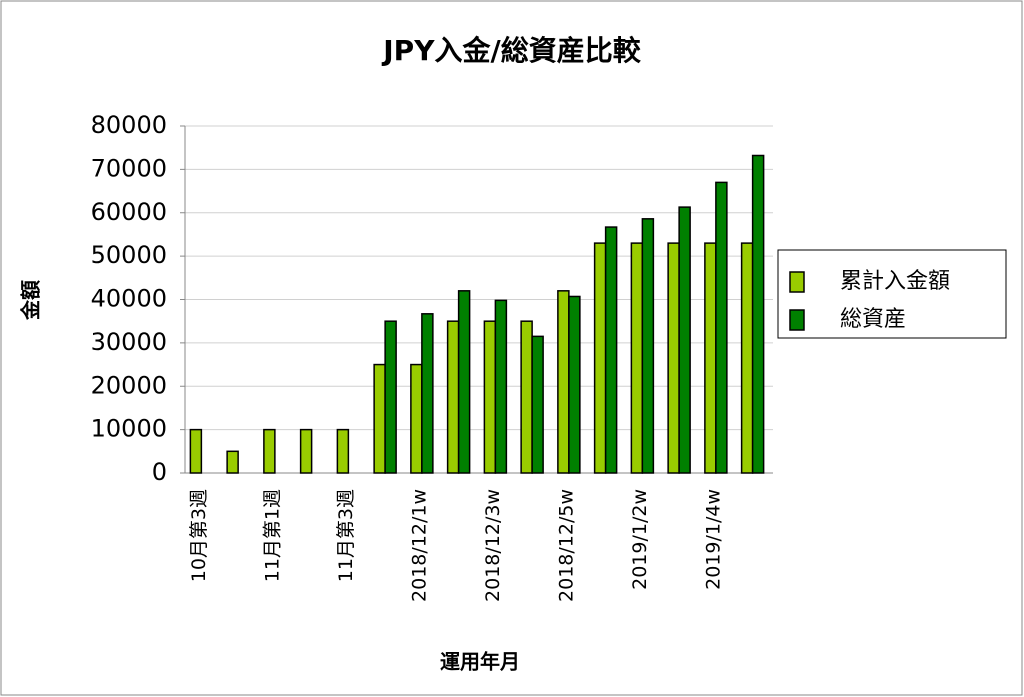 The width and height of the screenshot is (1024, 697). Describe the element at coordinates (640, 539) in the screenshot. I see `x-tick-label: 2019/1/2w` at that location.